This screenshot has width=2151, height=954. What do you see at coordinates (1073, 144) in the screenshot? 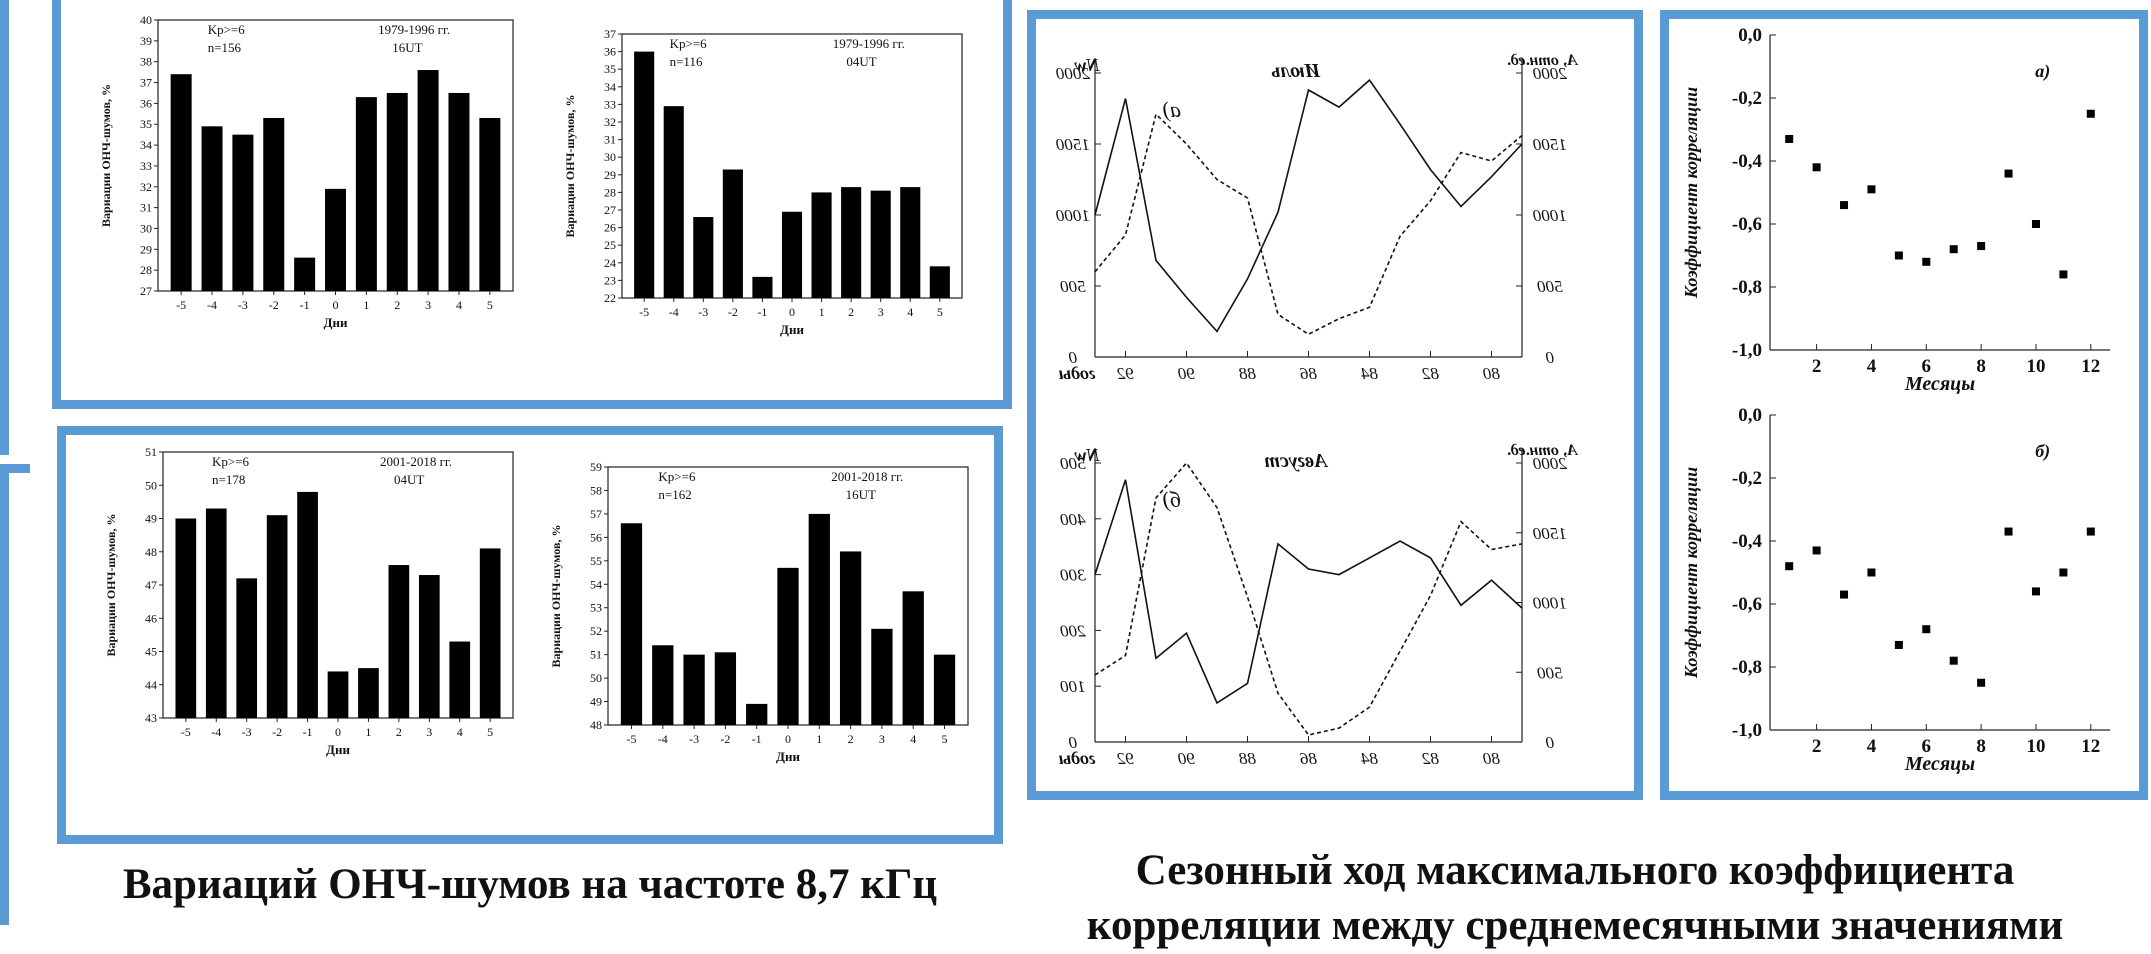
I see `left-tick-label: 1500` at bounding box center [1073, 144].